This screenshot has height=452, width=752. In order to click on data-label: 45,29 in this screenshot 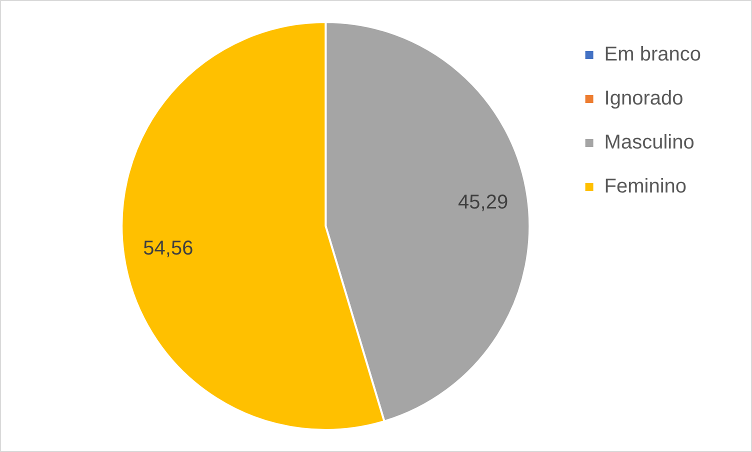, I will do `click(483, 202)`.